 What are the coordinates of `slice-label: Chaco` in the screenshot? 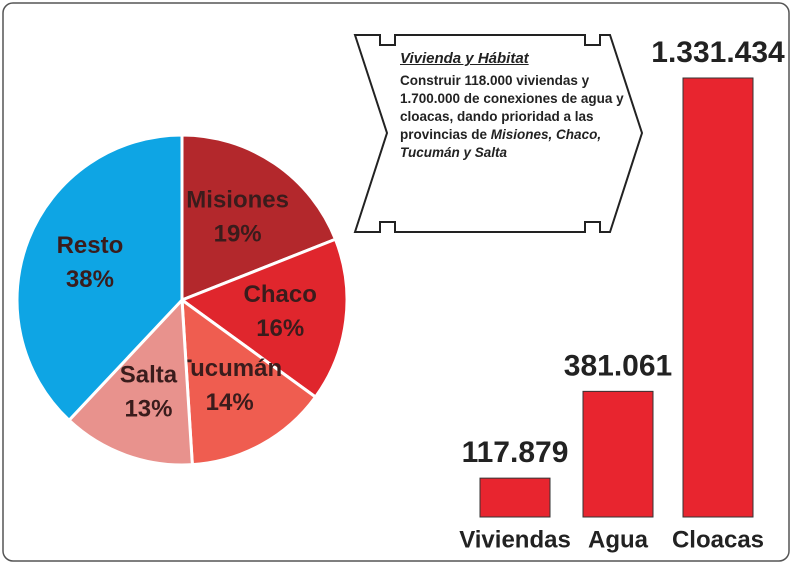 It's located at (280, 294).